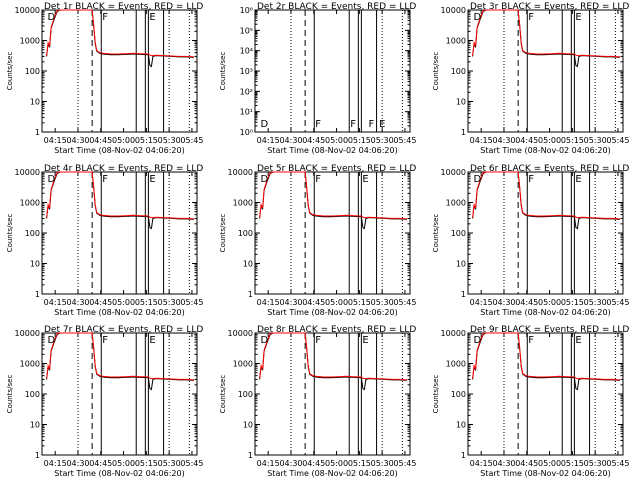  I want to click on x-tick-label: 04:30, so click(503, 302).